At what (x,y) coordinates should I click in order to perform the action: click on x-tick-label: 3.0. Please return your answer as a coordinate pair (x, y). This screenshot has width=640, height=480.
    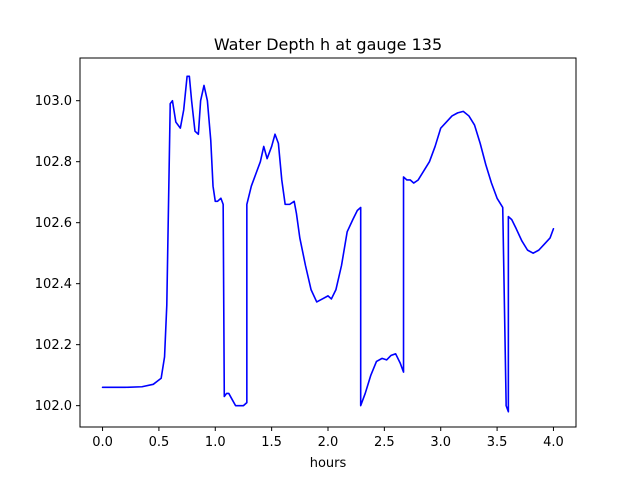
    Looking at the image, I should click on (440, 442).